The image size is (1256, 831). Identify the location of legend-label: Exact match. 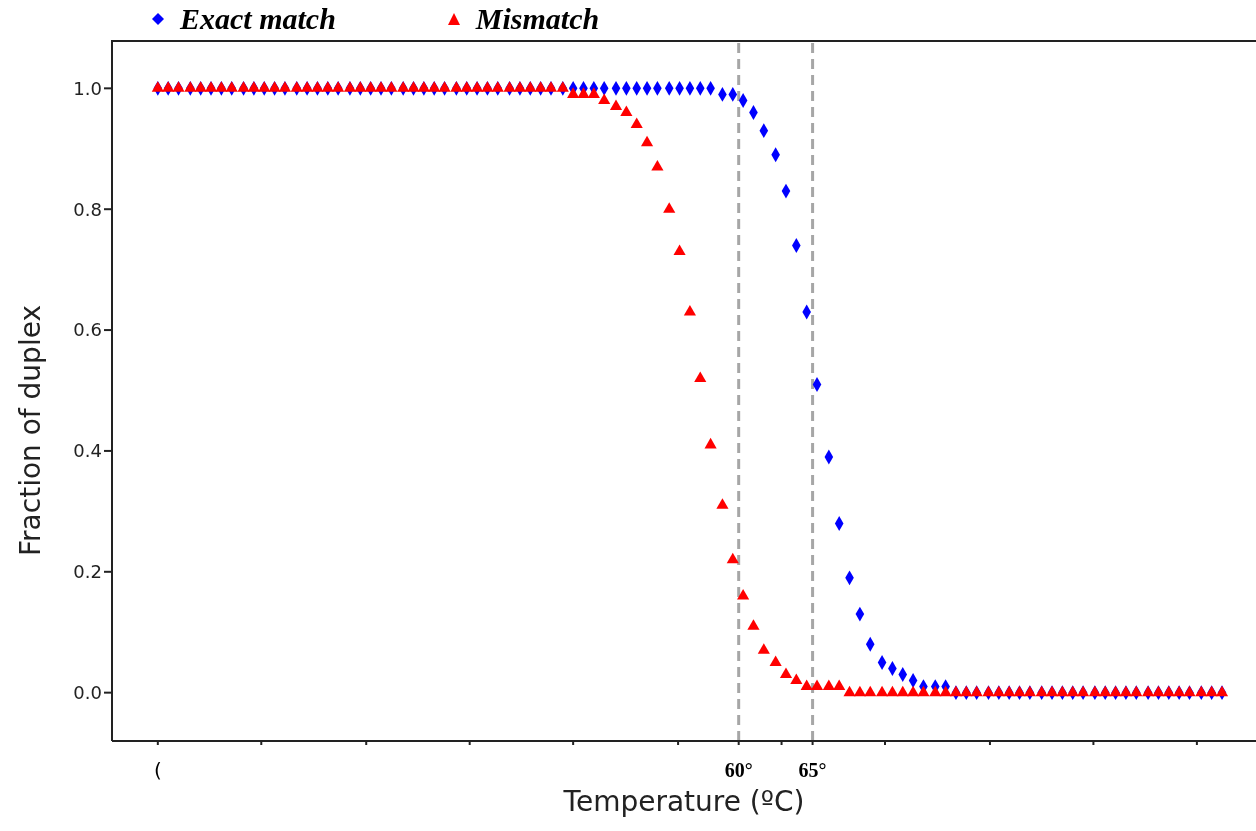
(258, 19).